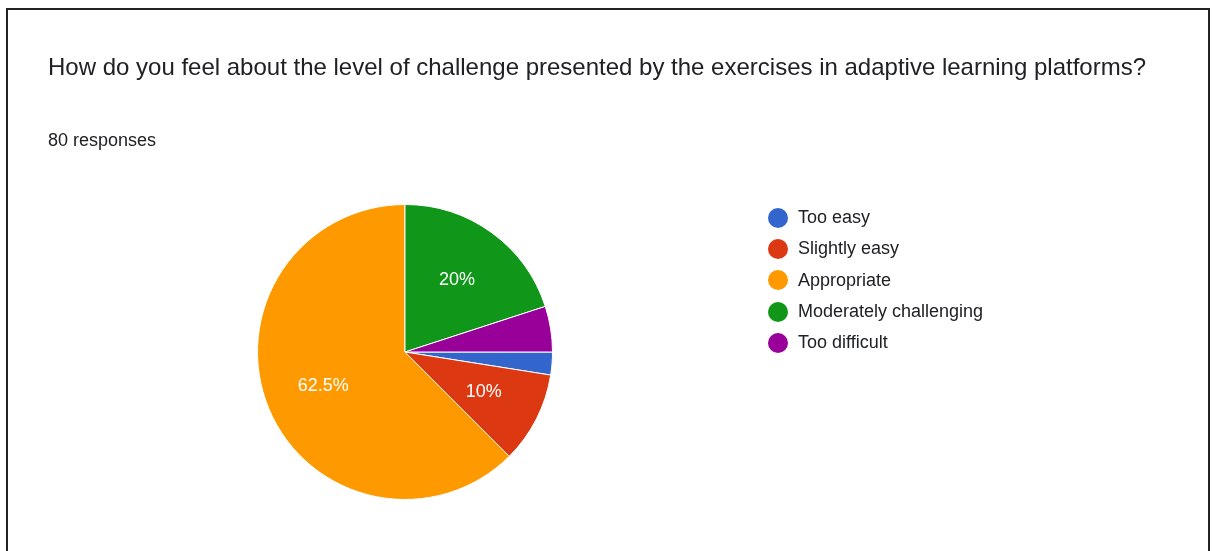 The width and height of the screenshot is (1219, 551). Describe the element at coordinates (849, 249) in the screenshot. I see `legend-label: Slightly easy` at that location.